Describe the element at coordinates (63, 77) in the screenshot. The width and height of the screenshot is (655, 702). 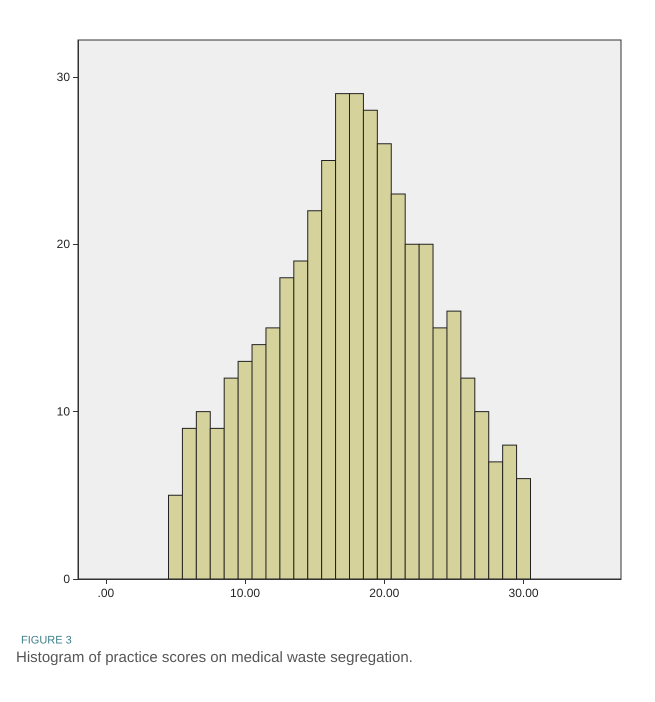
I see `y-tick-label: 30` at that location.